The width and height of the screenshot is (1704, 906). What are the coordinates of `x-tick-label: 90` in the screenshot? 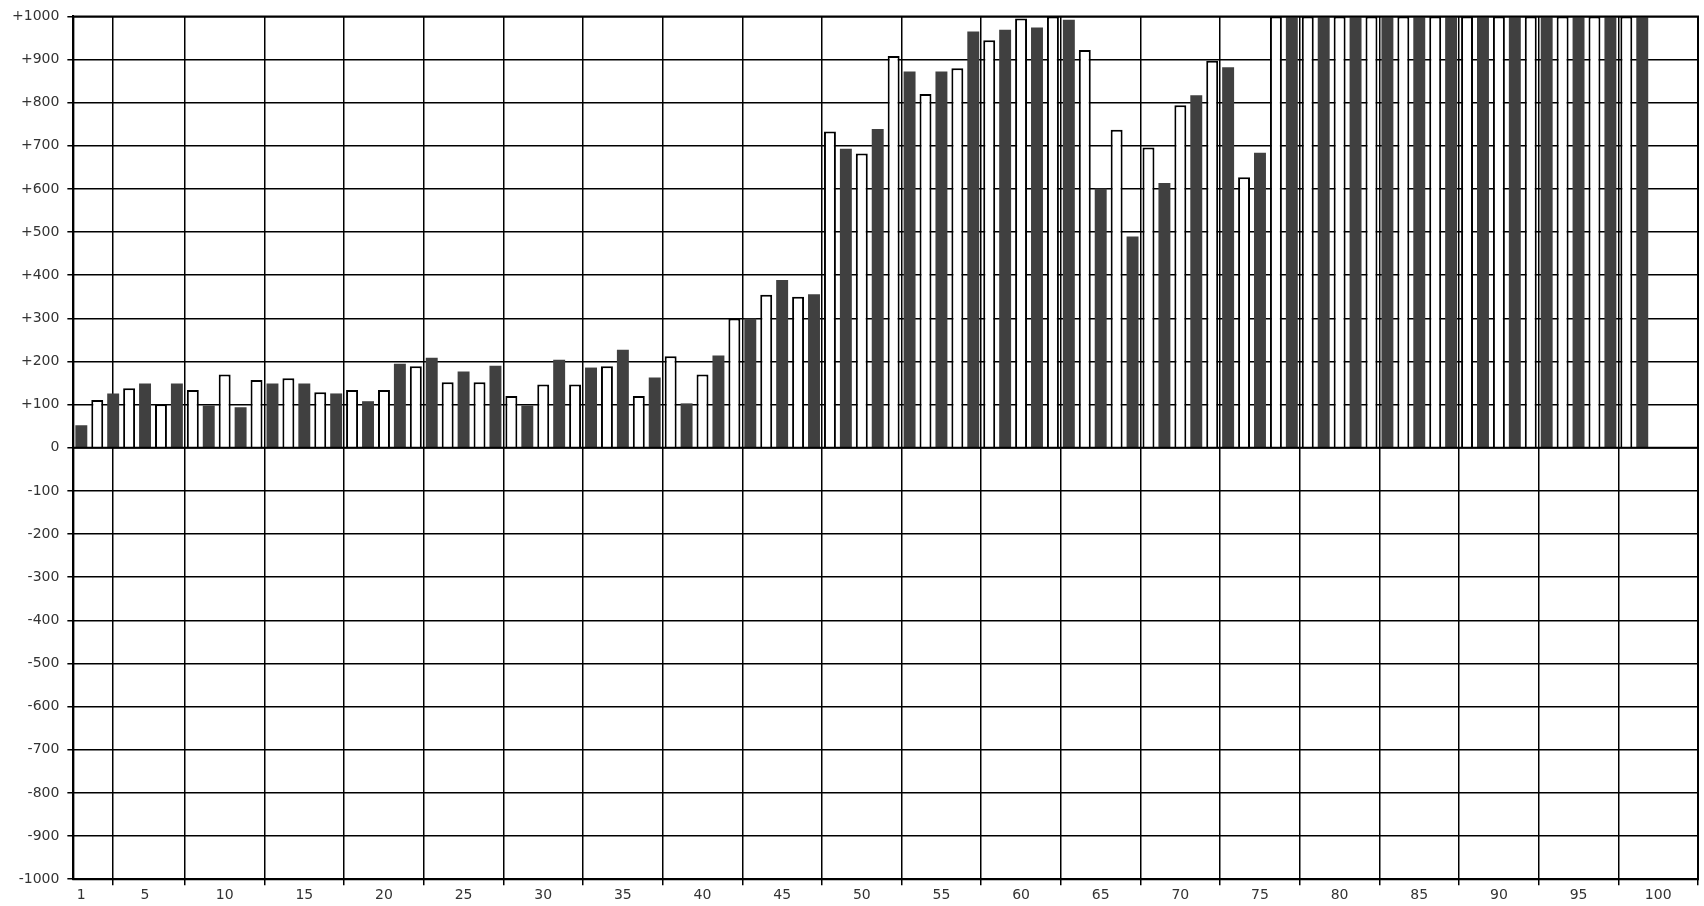 It's located at (1498, 894).